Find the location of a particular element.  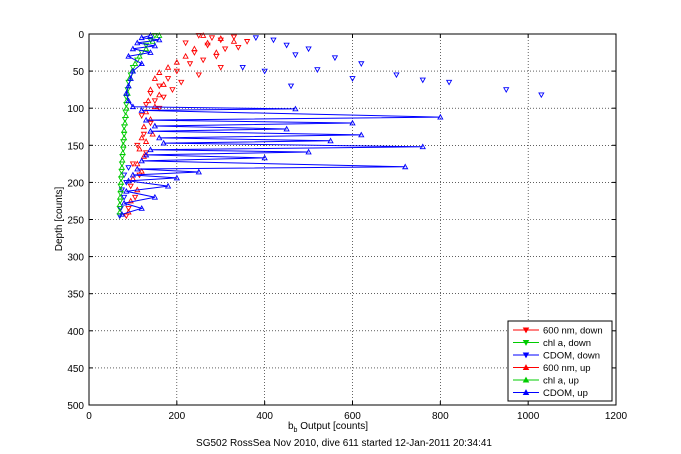

legend-entry: chl a, down is located at coordinates (552, 343).